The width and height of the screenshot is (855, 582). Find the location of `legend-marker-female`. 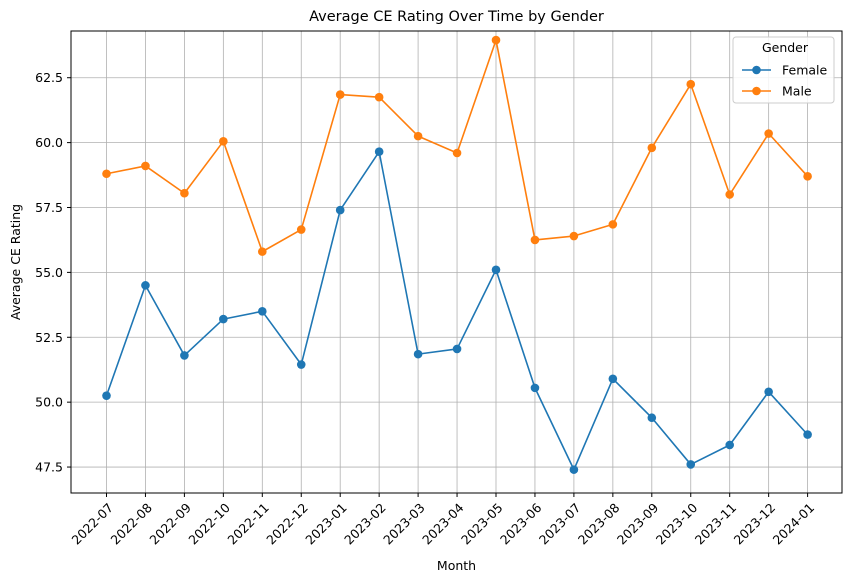

legend-marker-female is located at coordinates (756, 70).